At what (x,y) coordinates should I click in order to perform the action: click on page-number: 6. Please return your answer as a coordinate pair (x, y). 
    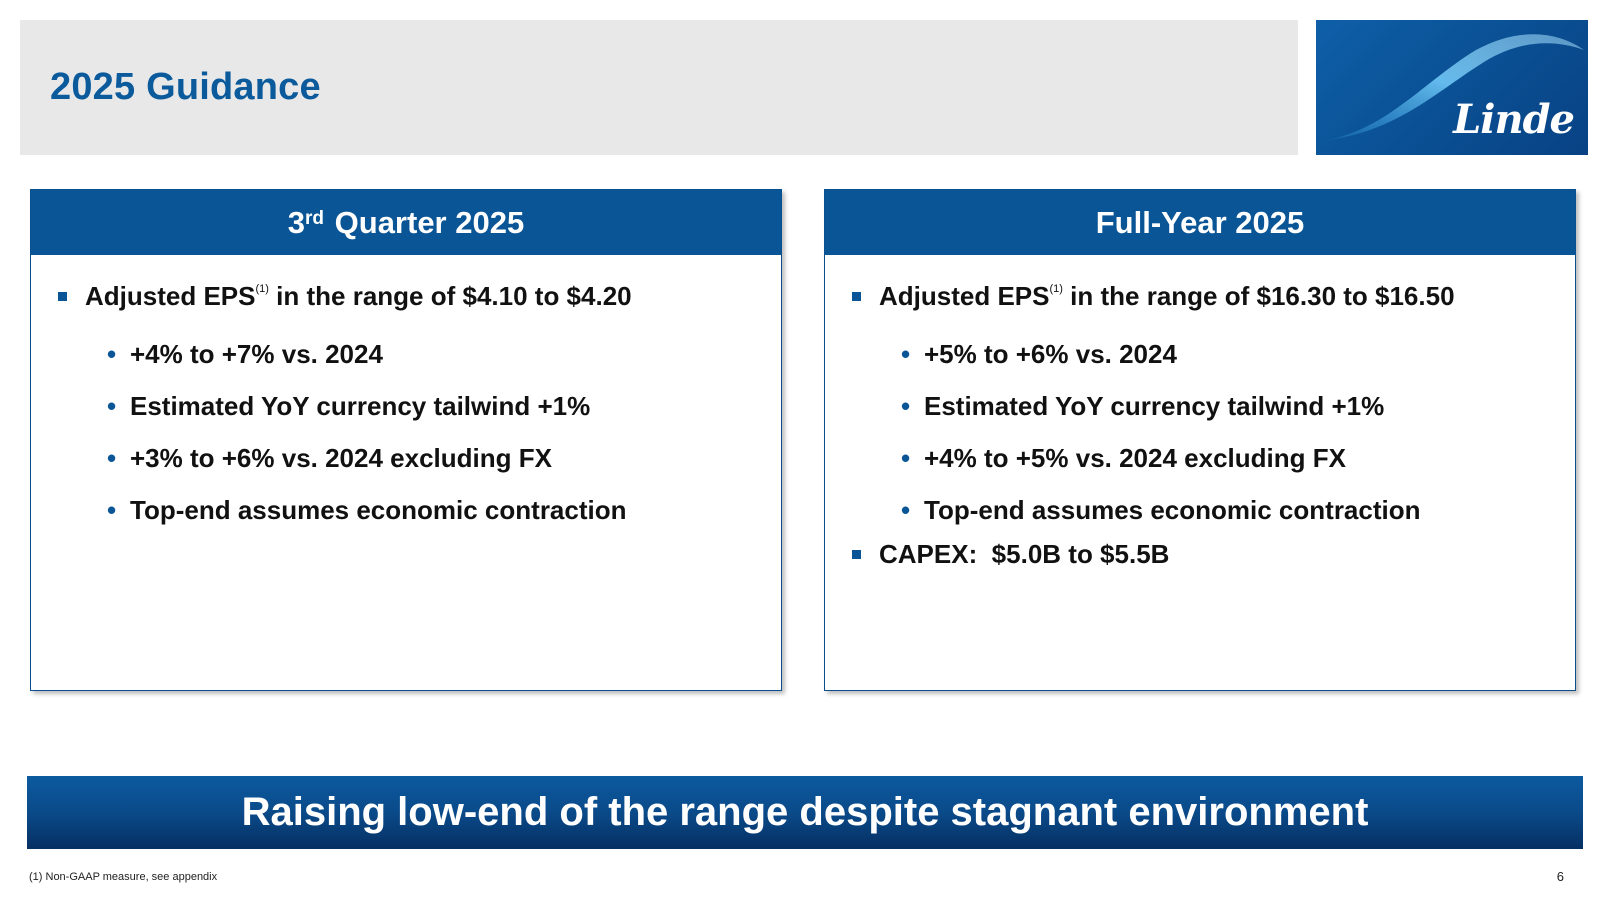
    Looking at the image, I should click on (1560, 876).